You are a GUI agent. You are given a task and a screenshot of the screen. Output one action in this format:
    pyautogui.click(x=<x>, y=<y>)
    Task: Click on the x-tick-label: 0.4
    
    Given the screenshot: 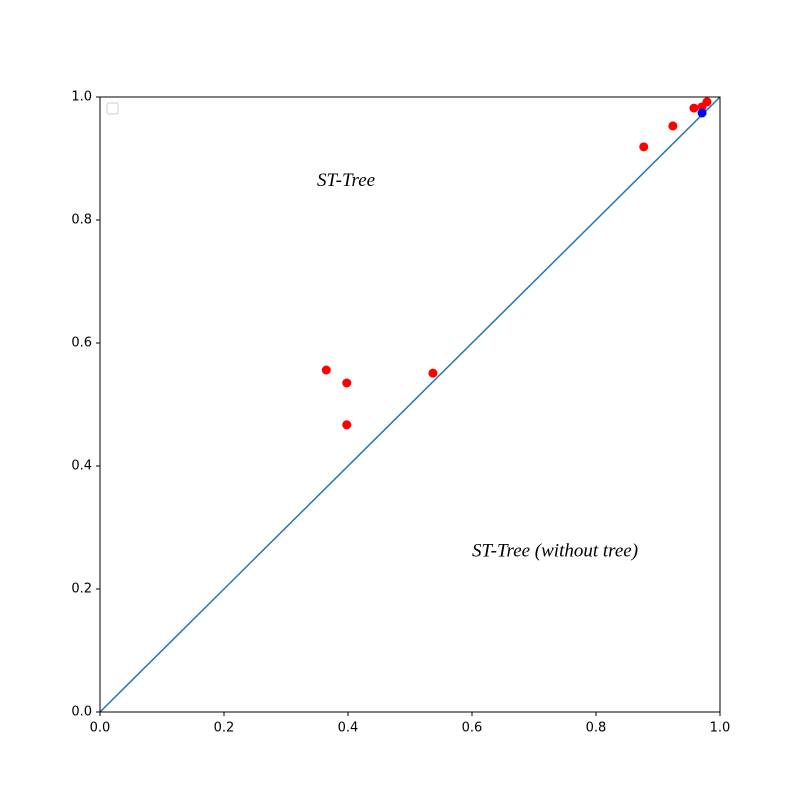 What is the action you would take?
    pyautogui.click(x=348, y=728)
    